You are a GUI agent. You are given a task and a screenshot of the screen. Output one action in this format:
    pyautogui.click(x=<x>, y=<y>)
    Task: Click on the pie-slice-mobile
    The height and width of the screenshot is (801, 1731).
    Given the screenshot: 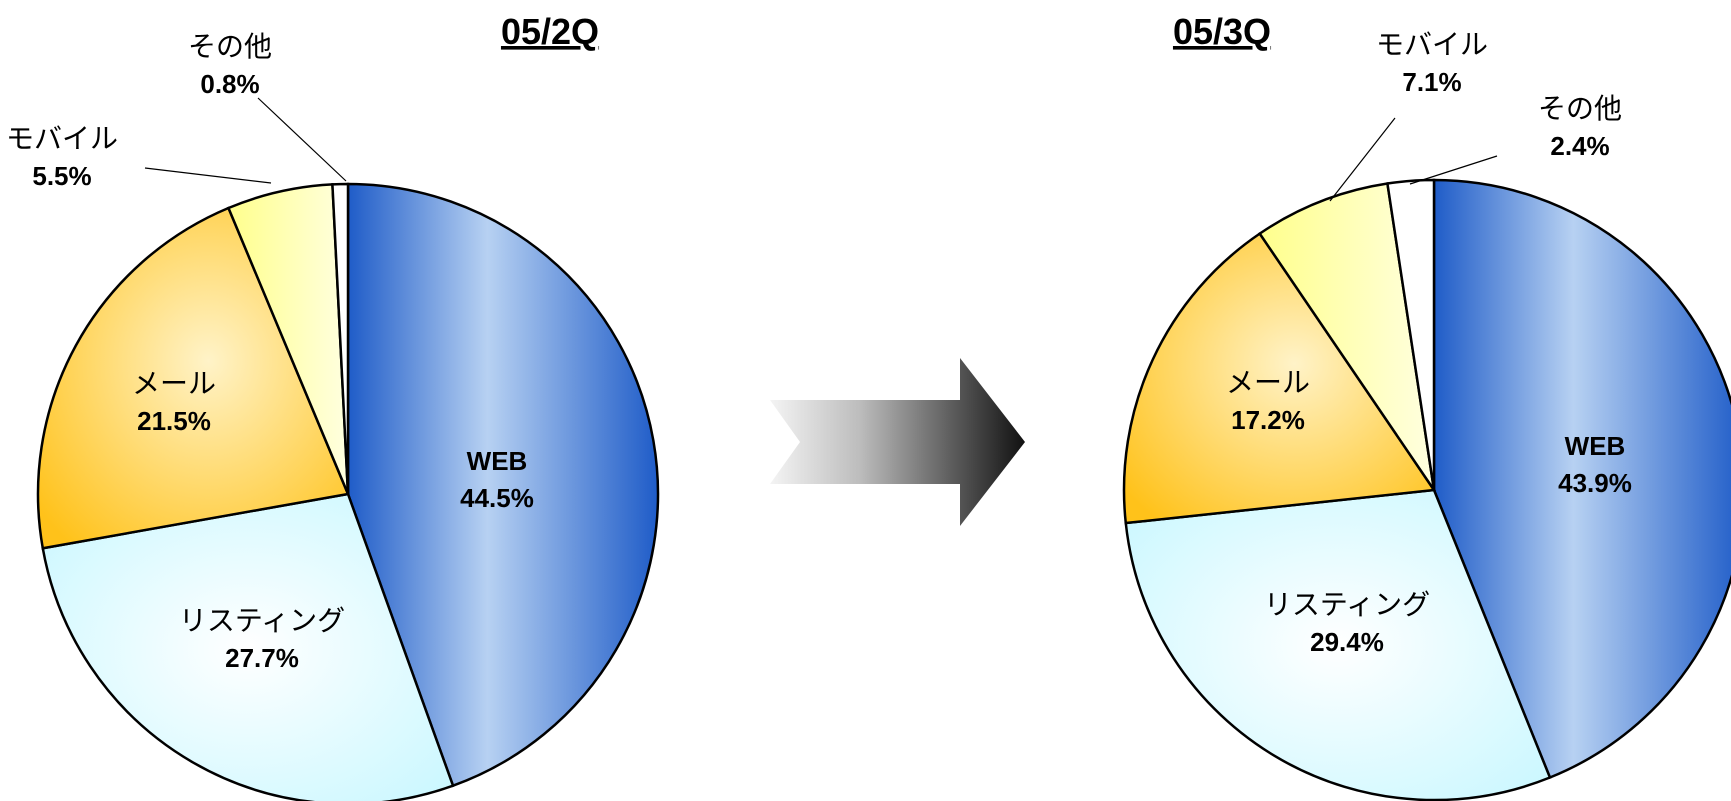 What is the action you would take?
    pyautogui.click(x=1347, y=336)
    